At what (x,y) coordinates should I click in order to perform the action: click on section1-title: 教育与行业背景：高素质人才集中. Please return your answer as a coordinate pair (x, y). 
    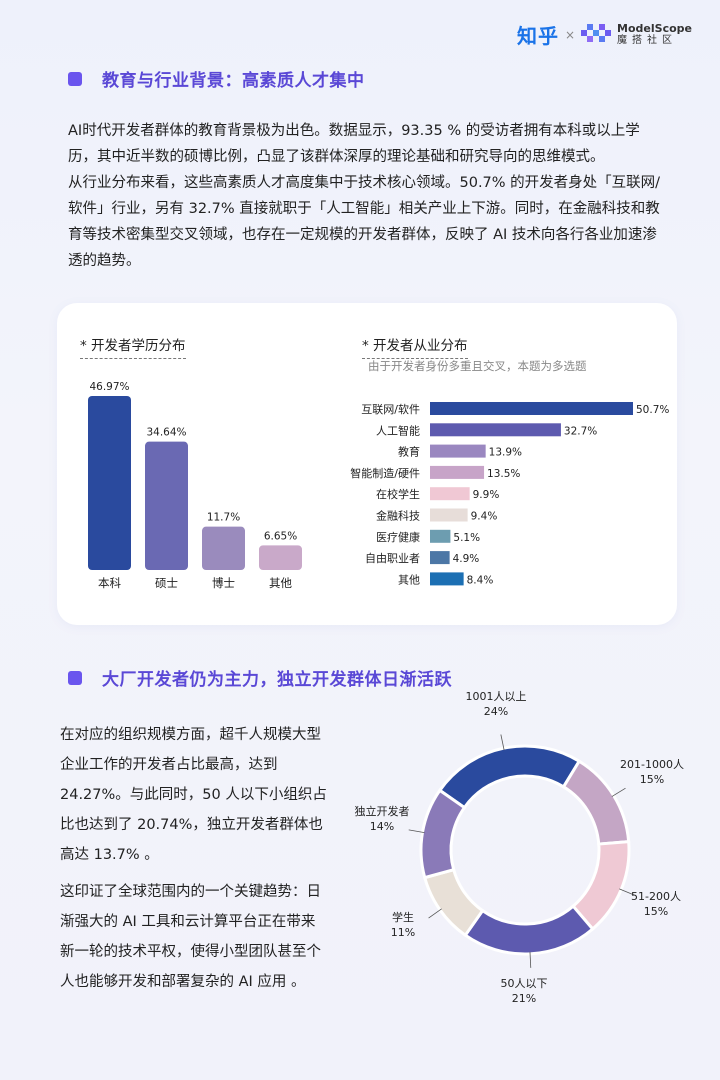
    Looking at the image, I should click on (216, 78).